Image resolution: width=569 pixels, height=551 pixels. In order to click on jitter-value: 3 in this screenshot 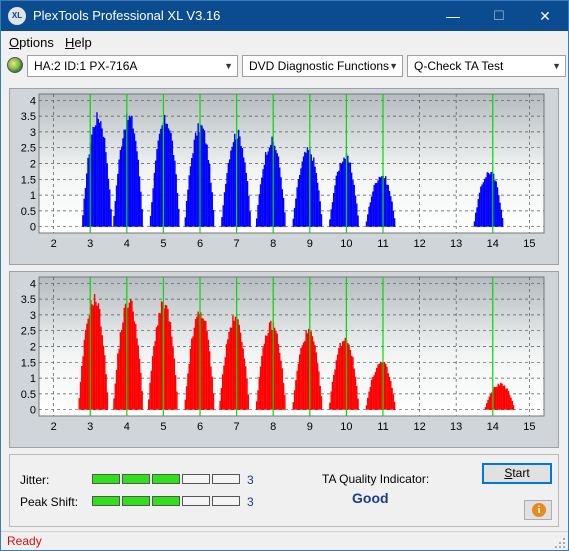, I will do `click(250, 480)`.